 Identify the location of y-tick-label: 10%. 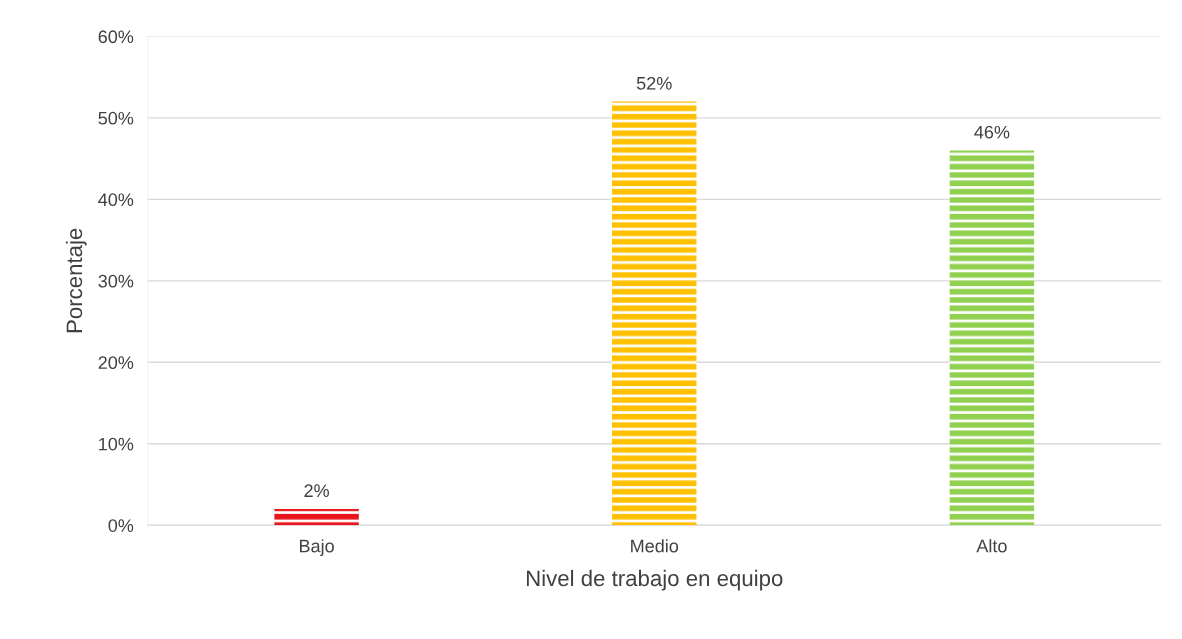
(116, 444).